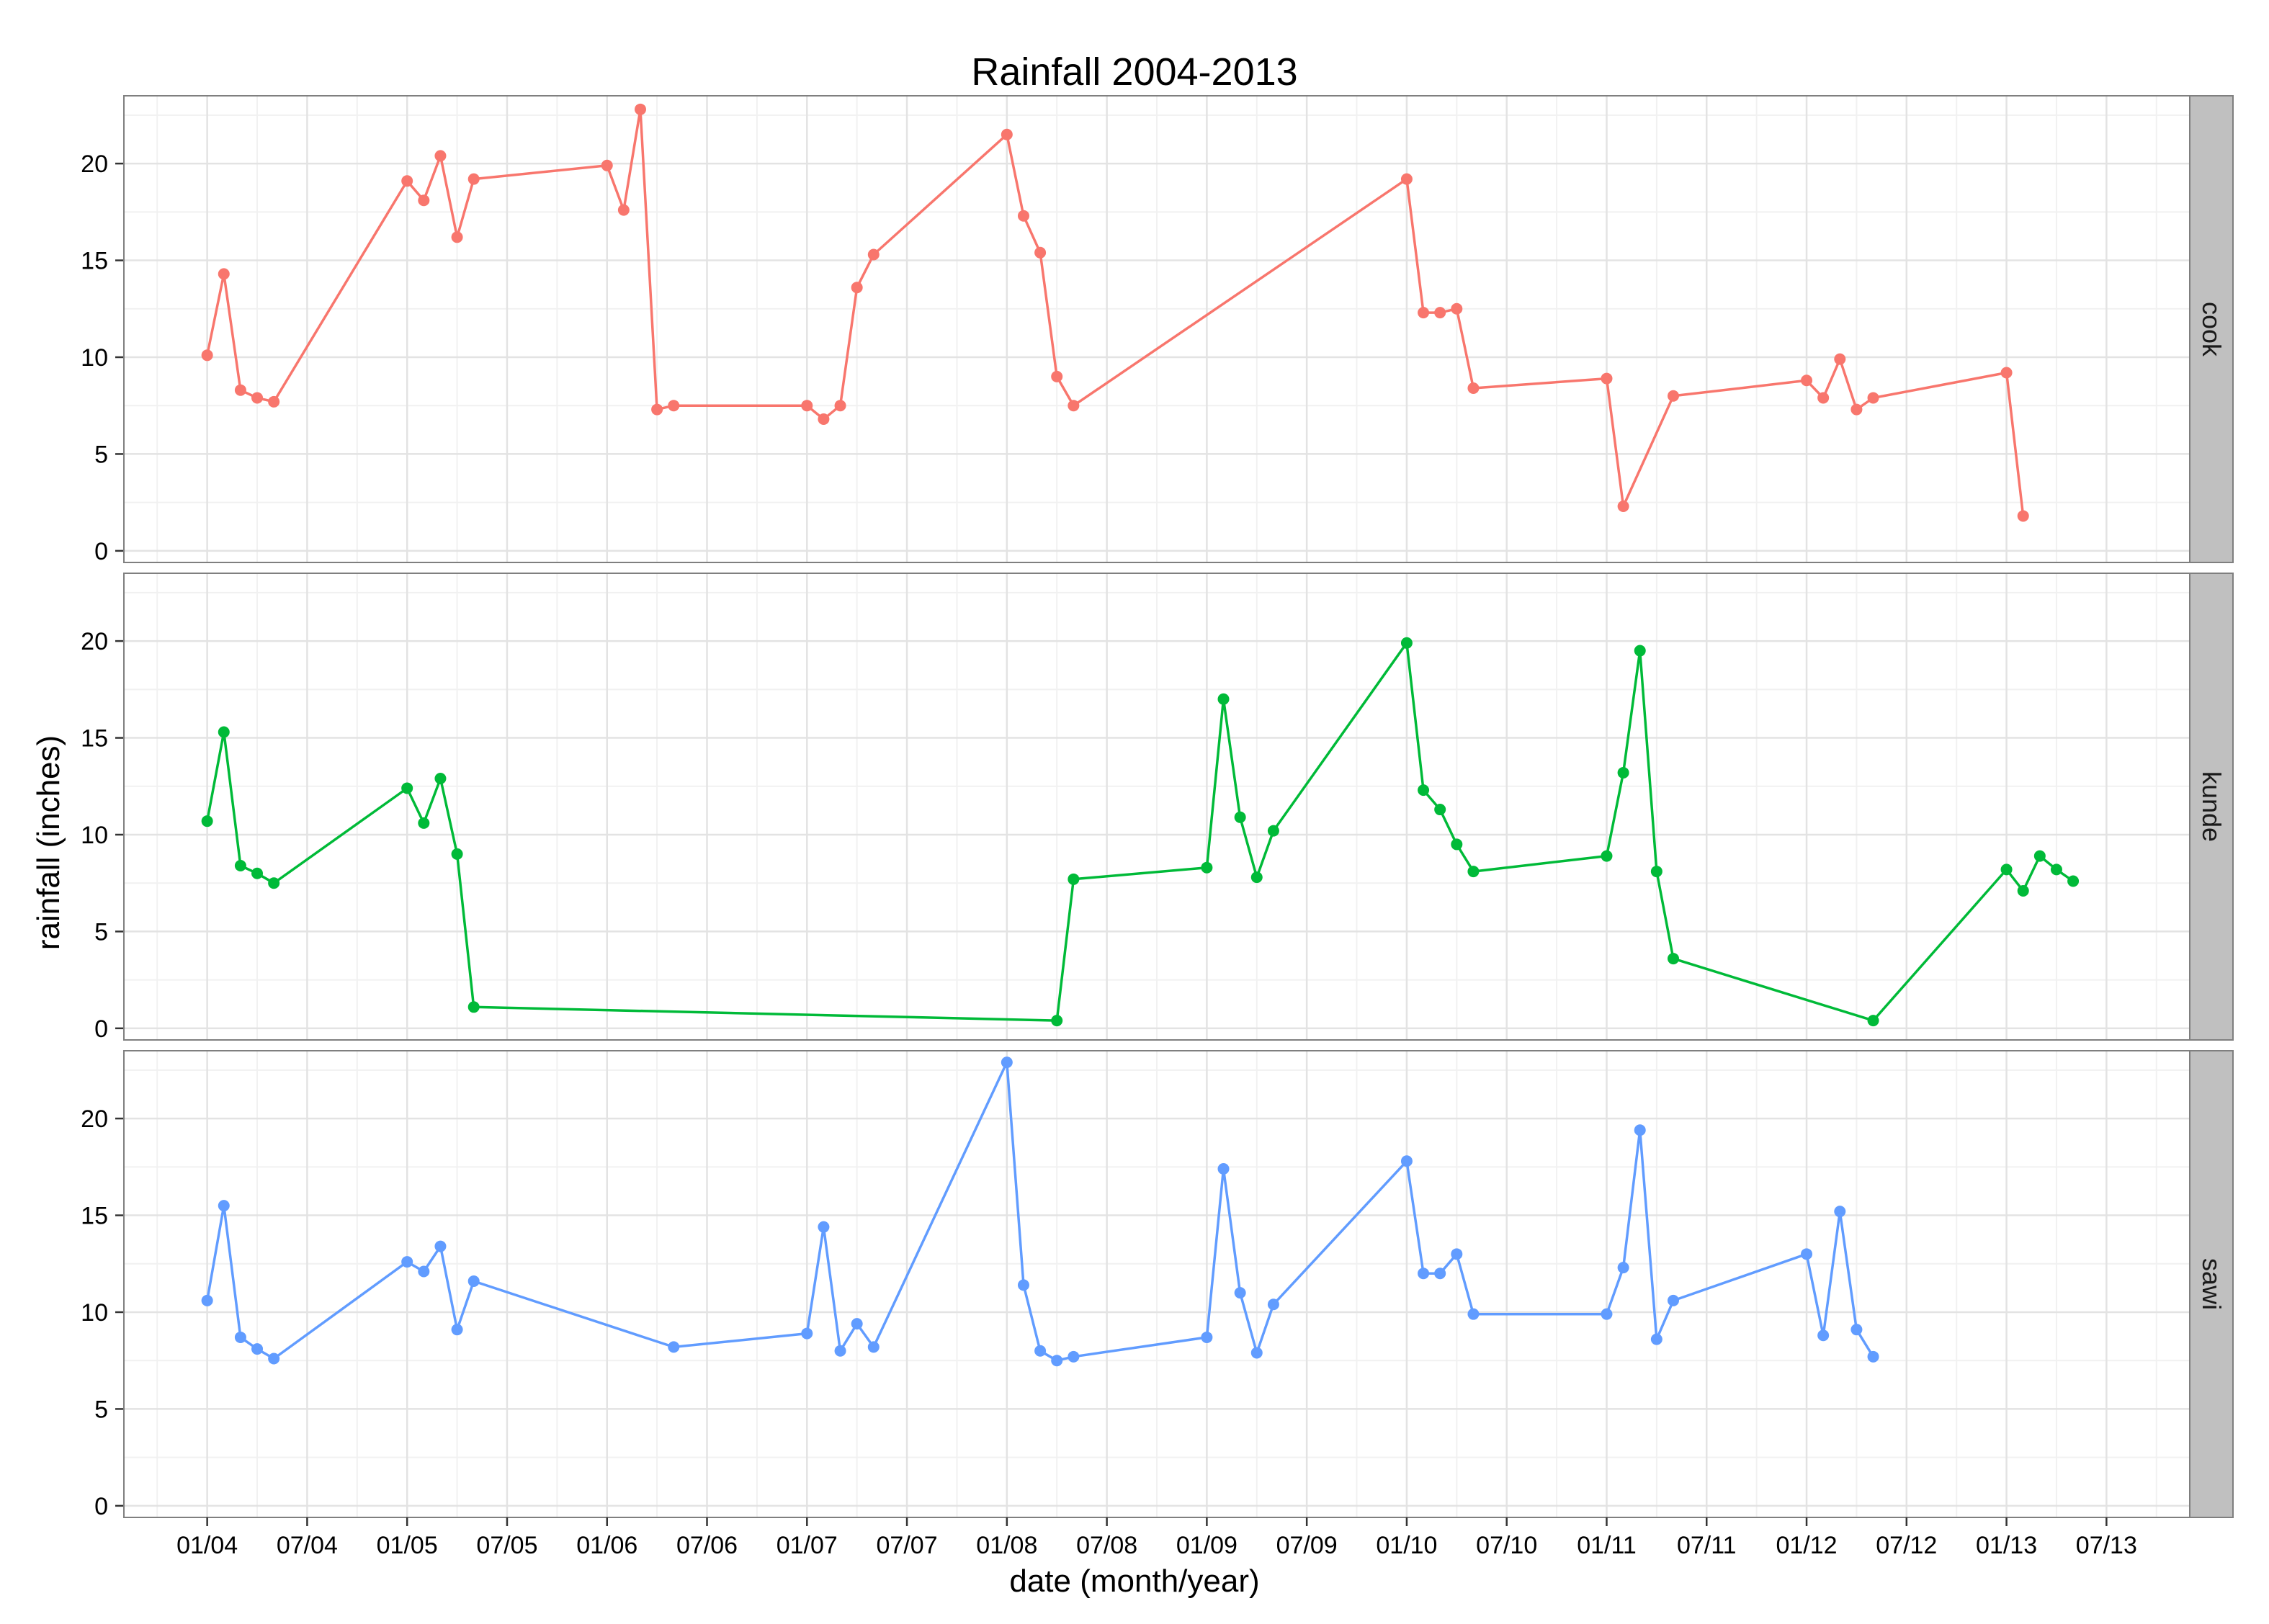 This screenshot has width=2269, height=1624. I want to click on y-tick-label: 5, so click(101, 932).